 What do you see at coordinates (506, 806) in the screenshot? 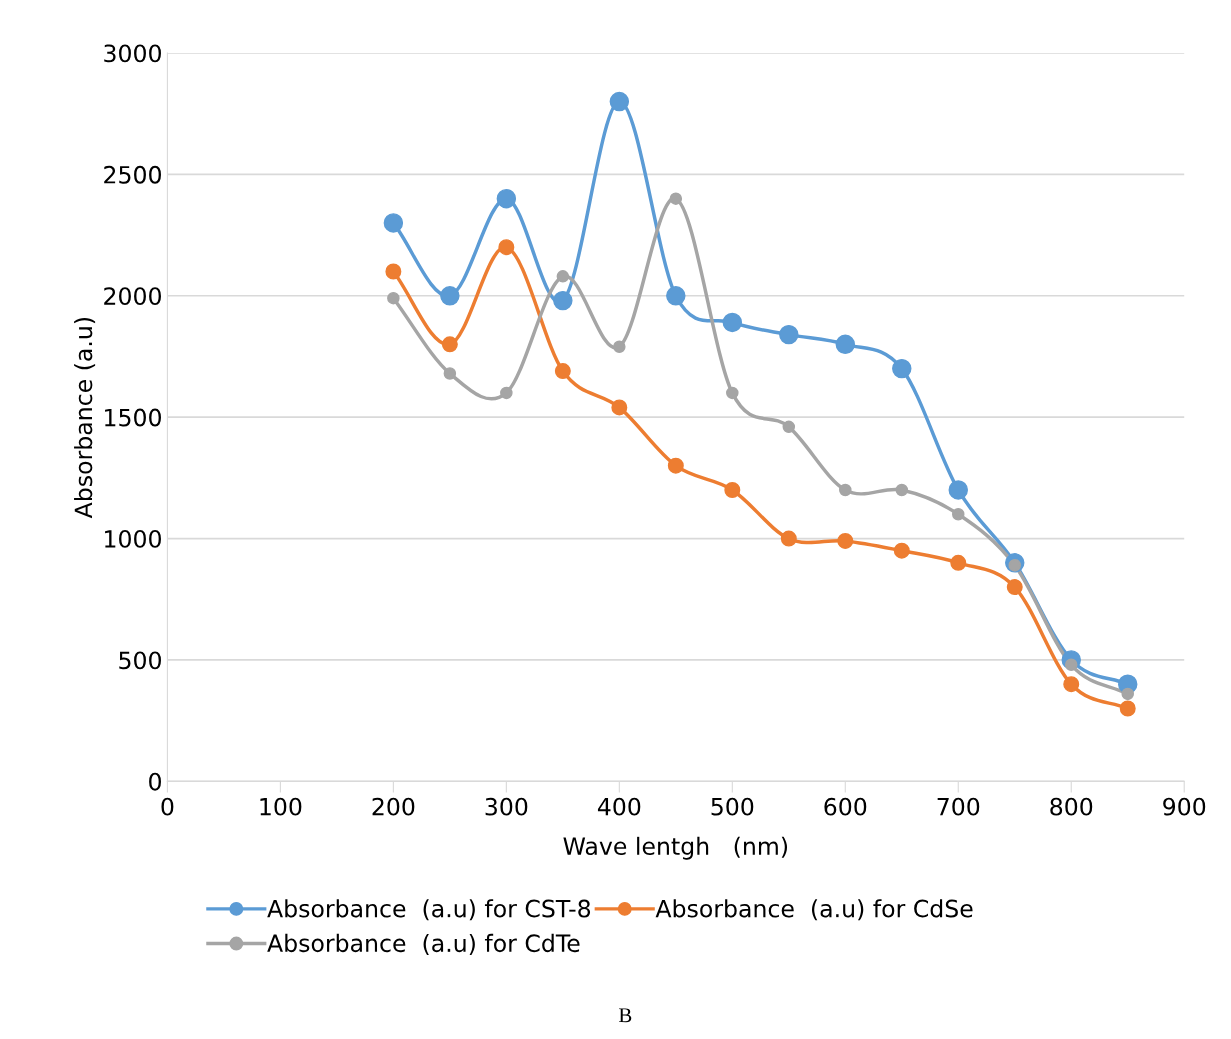
I see `x-tick-label: 300` at bounding box center [506, 806].